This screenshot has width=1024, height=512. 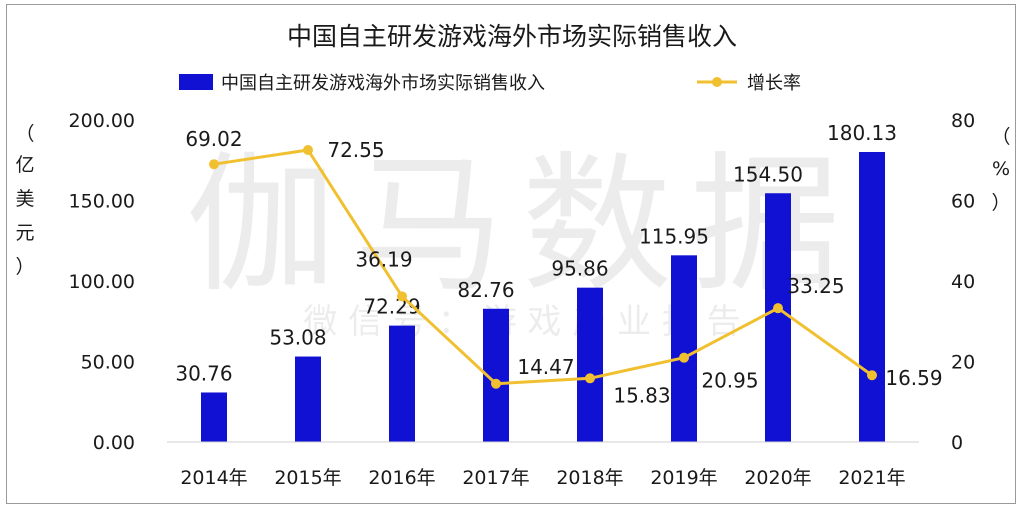 I want to click on y-left-label-char: ）, so click(x=24, y=267).